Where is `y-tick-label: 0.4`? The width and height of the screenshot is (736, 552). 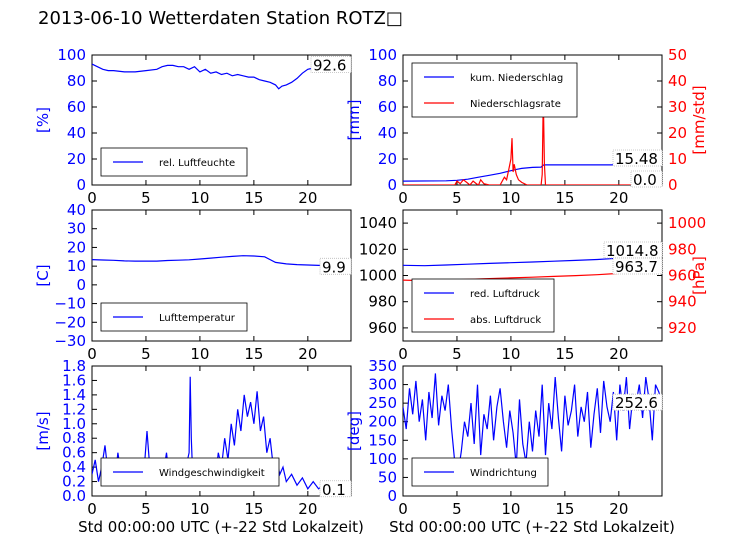 y-tick-label: 0.4 is located at coordinates (74, 467).